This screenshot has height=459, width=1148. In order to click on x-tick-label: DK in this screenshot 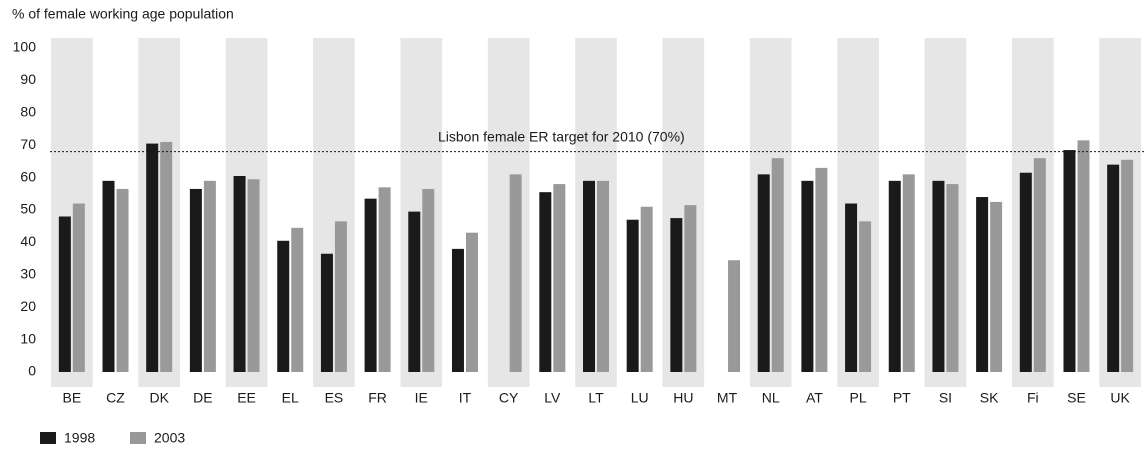, I will do `click(159, 398)`.